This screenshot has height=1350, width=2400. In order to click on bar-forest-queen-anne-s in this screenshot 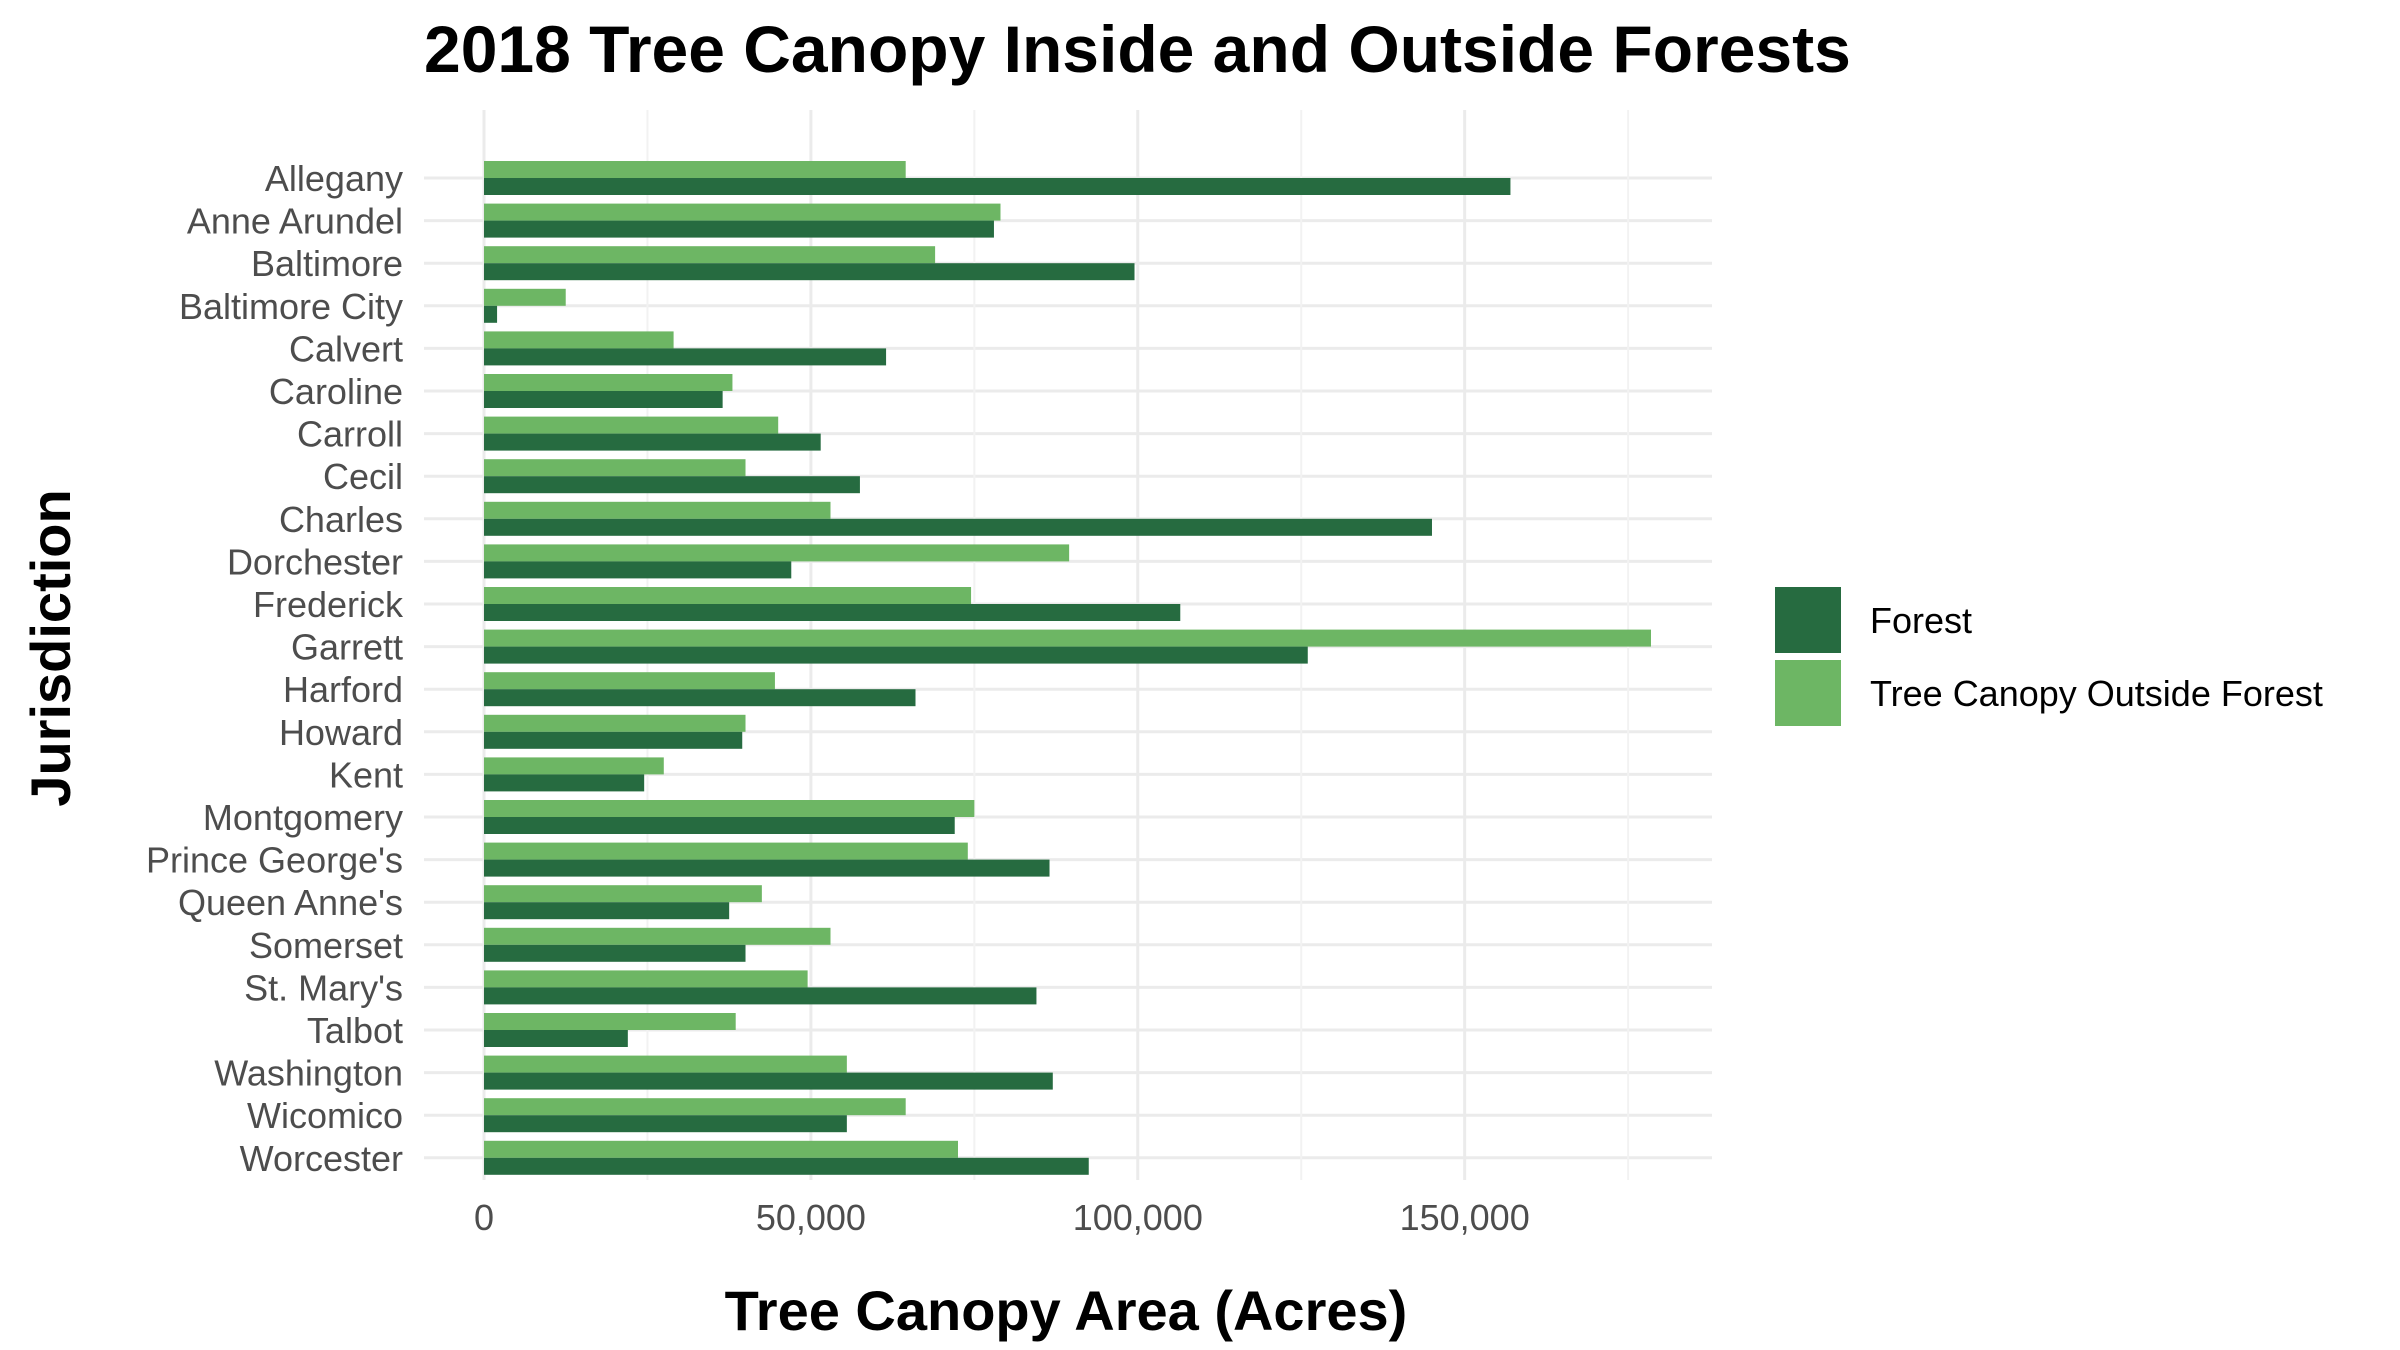, I will do `click(607, 911)`.